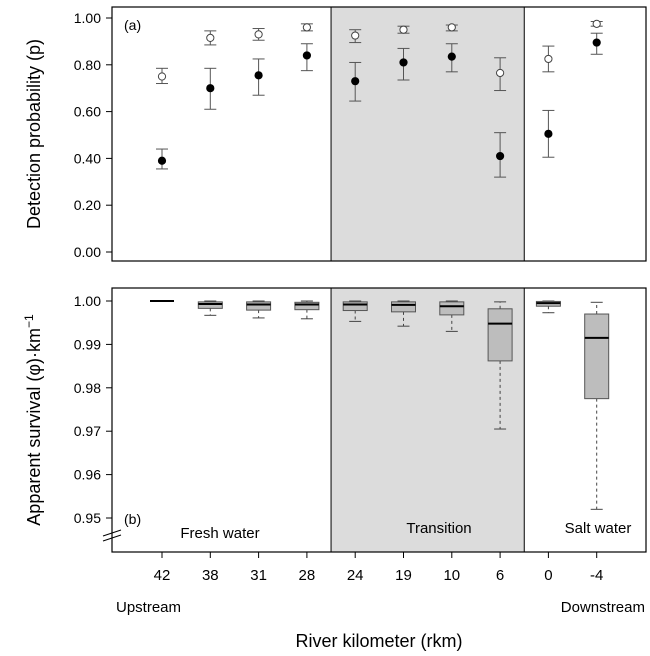 The width and height of the screenshot is (650, 656). What do you see at coordinates (307, 575) in the screenshot?
I see `x-tick-label: 28` at bounding box center [307, 575].